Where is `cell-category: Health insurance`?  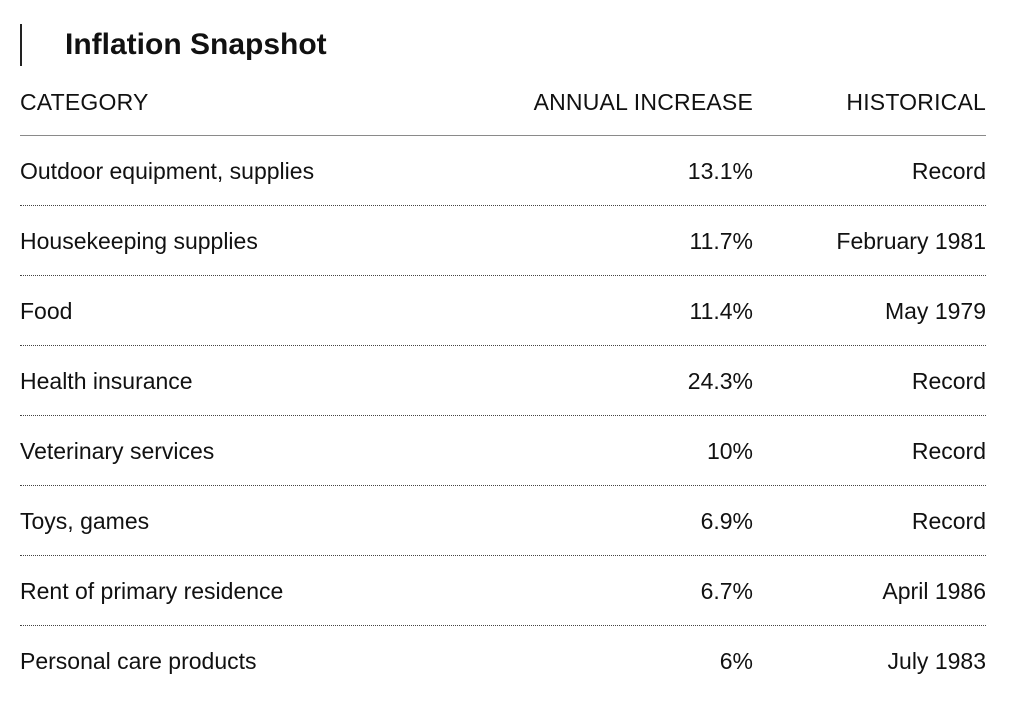 cell-category: Health insurance is located at coordinates (106, 381).